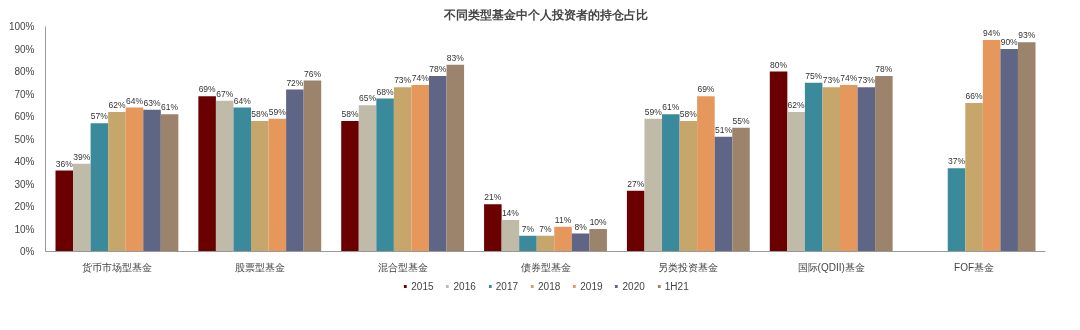 Image resolution: width=1080 pixels, height=330 pixels. I want to click on data-label: 68%, so click(385, 91).